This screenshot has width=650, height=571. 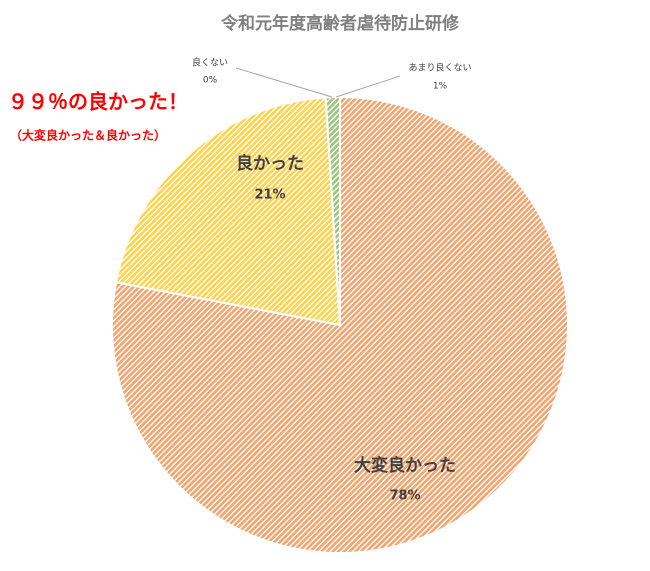 What do you see at coordinates (405, 465) in the screenshot?
I see `category-label: 大変良かった` at bounding box center [405, 465].